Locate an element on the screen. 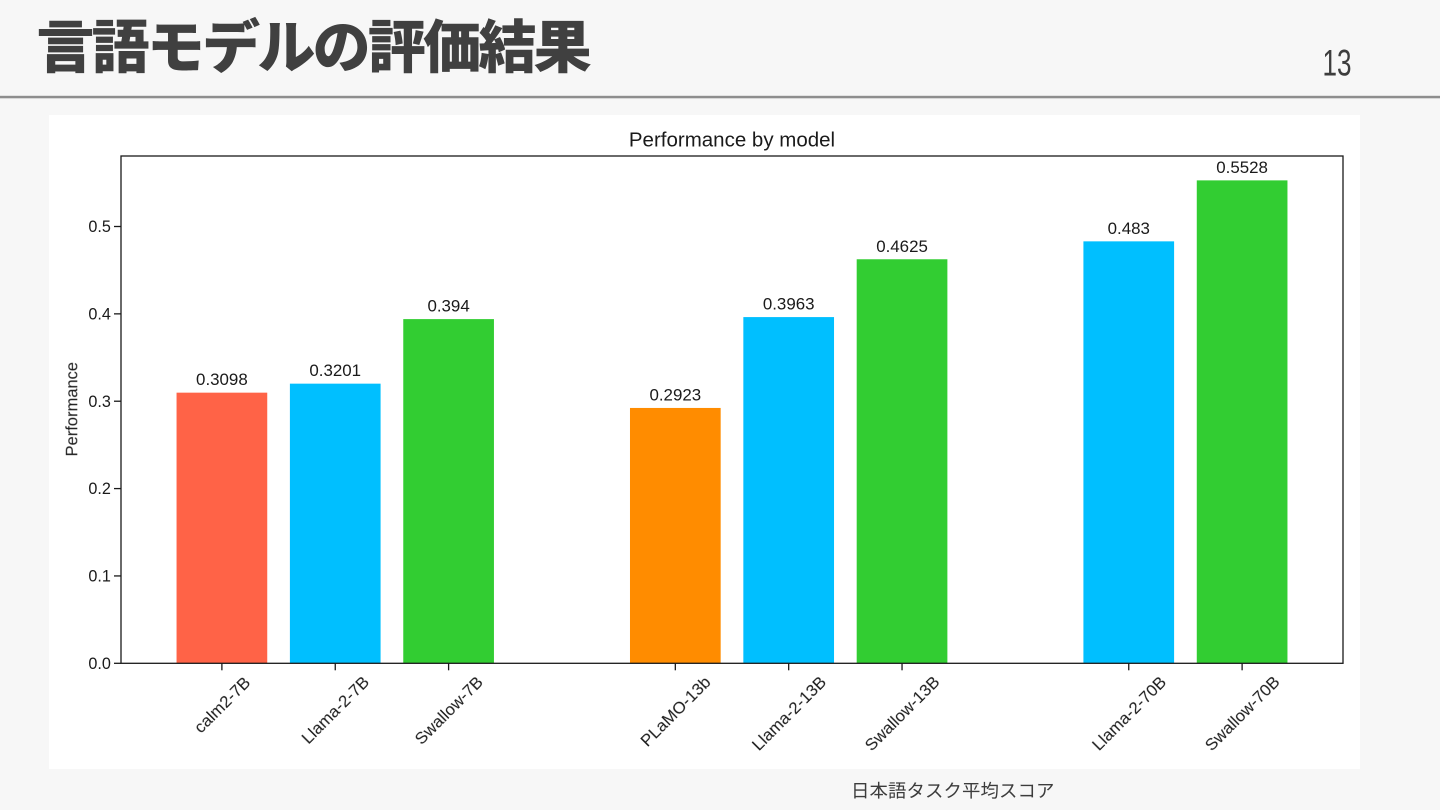  svg-text: 0.4625 is located at coordinates (902, 246).